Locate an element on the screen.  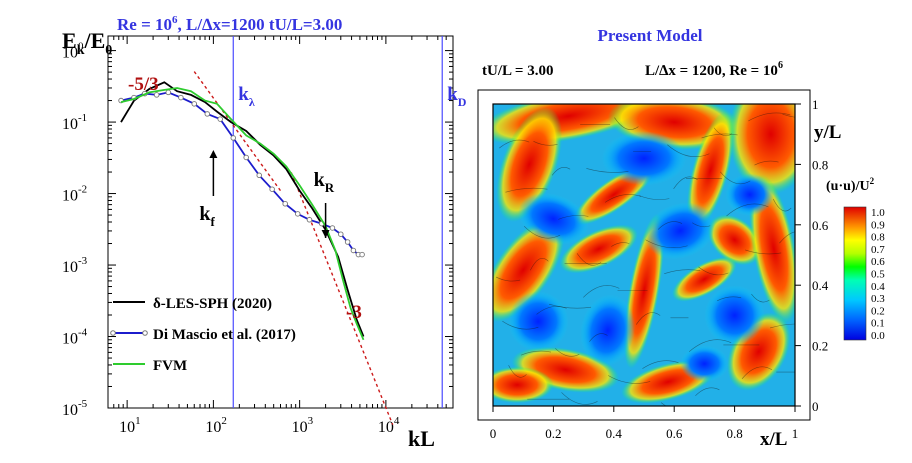
spectrum-y-label: Ek/E0 is located at coordinates (87, 43).